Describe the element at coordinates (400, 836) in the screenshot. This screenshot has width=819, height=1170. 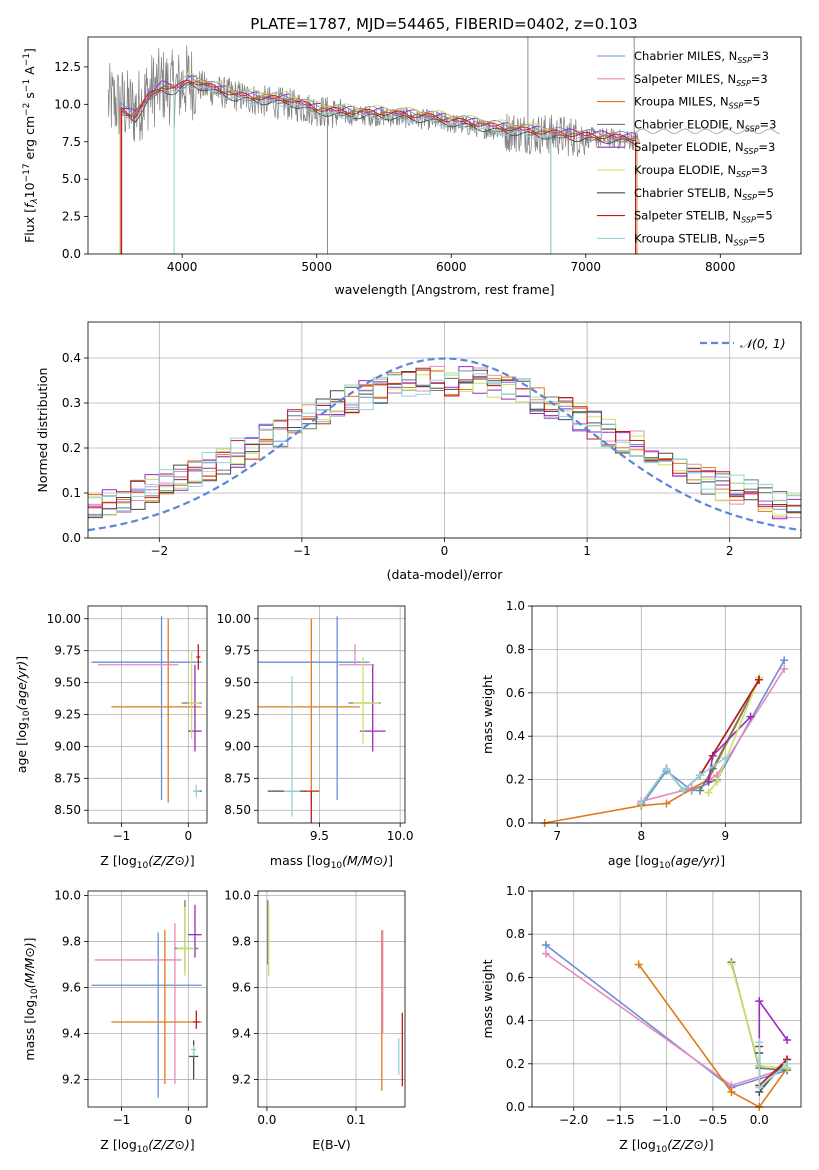
I see `x-tick-label: 10.0` at that location.